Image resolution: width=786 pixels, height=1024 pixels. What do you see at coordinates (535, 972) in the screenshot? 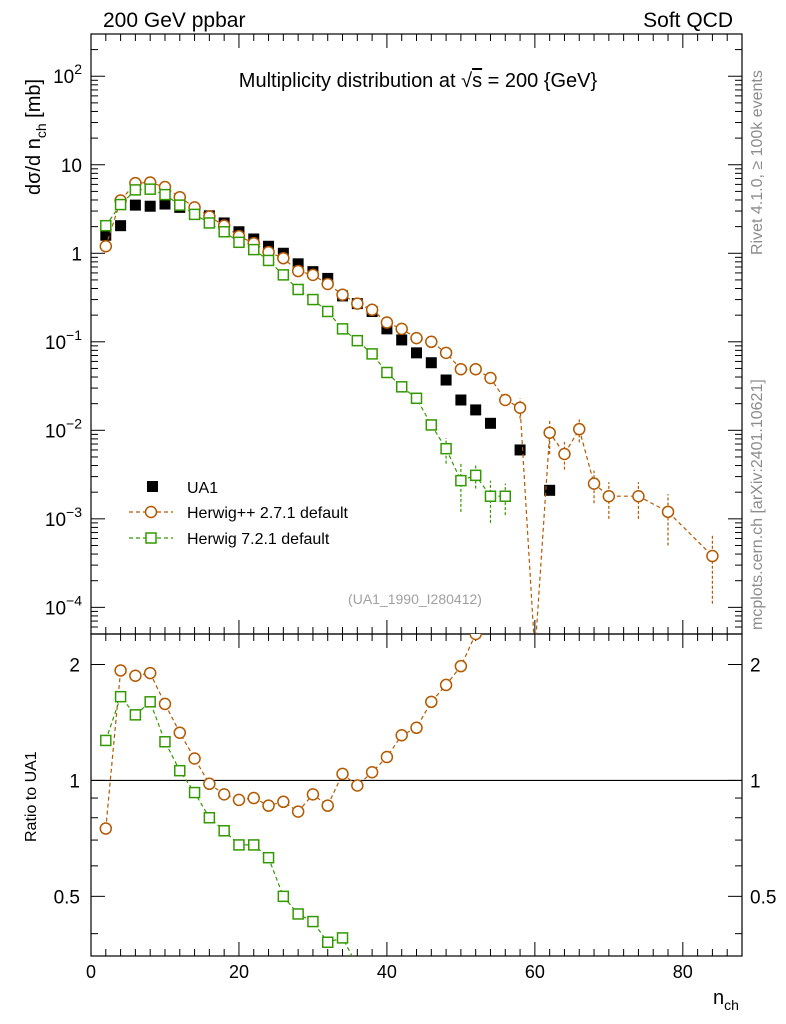
I see `x-tick-label: 60` at bounding box center [535, 972].